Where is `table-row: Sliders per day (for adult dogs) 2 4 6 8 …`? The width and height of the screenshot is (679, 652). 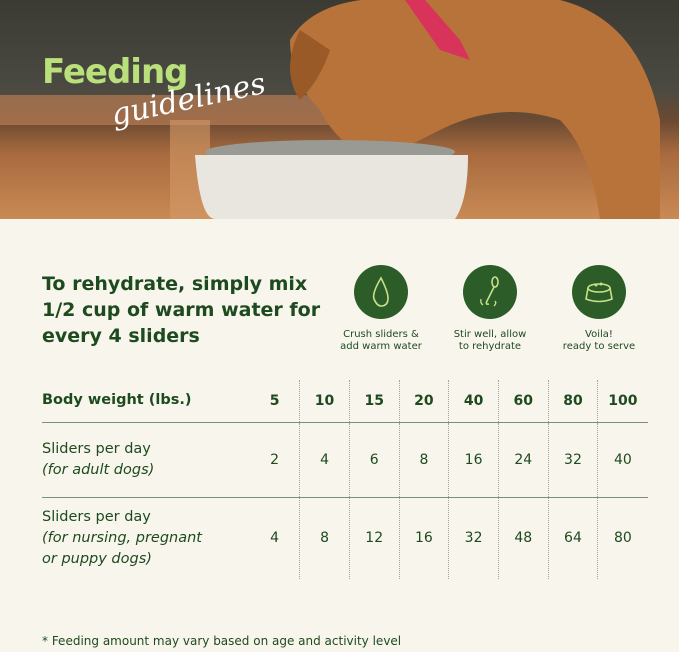
table-row: Sliders per day (for adult dogs) 2 4 6 8 … is located at coordinates (345, 459).